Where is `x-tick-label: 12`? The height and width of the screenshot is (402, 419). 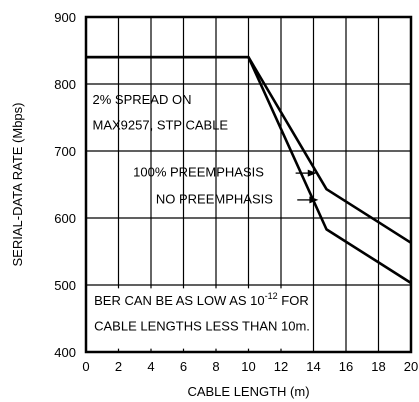 x-tick-label: 12 is located at coordinates (281, 366).